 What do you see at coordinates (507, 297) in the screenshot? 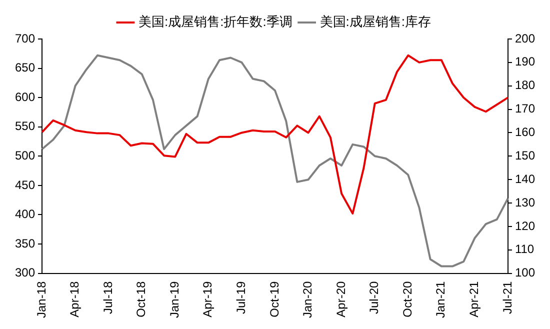
I see `x-tick-label: Jul-21` at bounding box center [507, 297].